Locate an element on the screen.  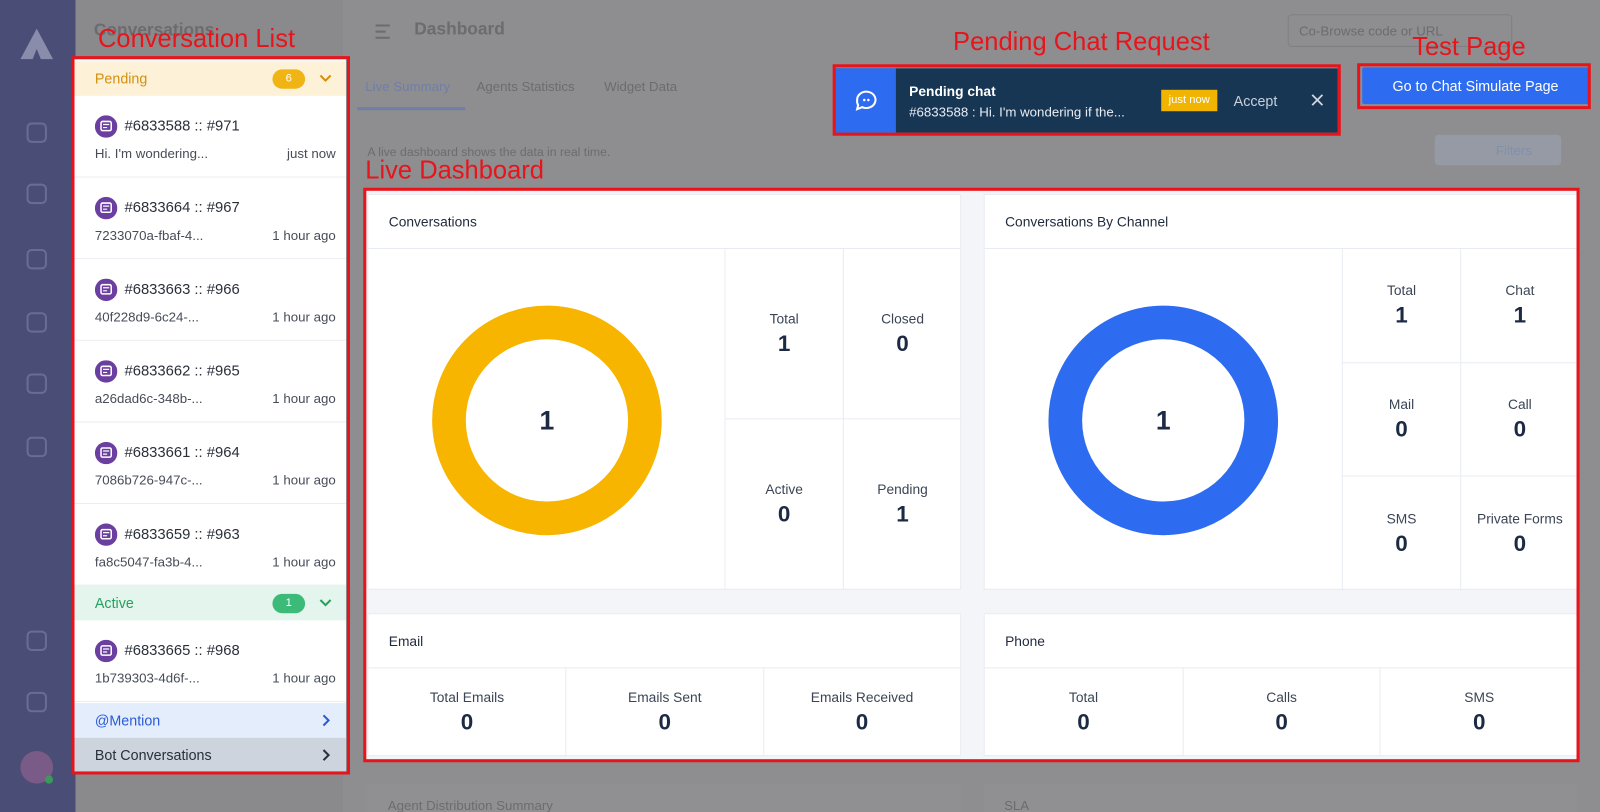
avatar is located at coordinates (37, 767).